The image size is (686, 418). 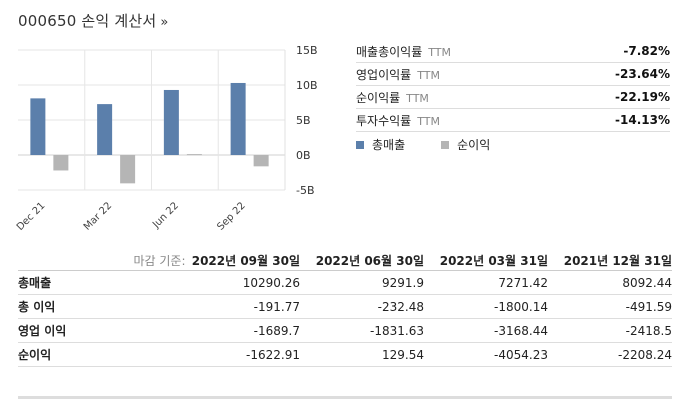 I want to click on table-cell: -3168.44, so click(x=486, y=330).